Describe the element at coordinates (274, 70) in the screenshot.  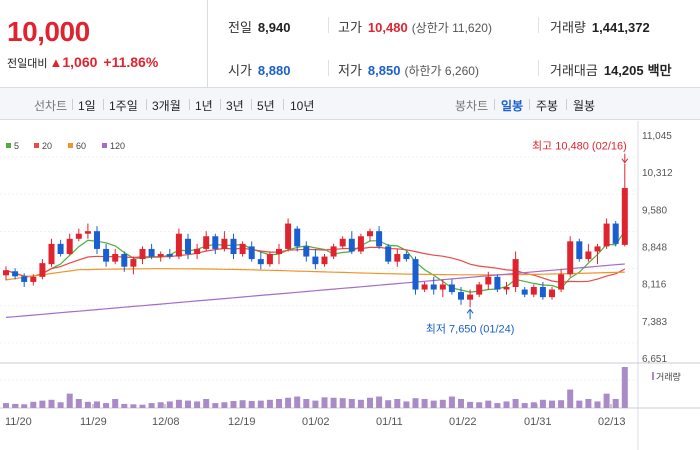
I see `stat-value: 8,880` at that location.